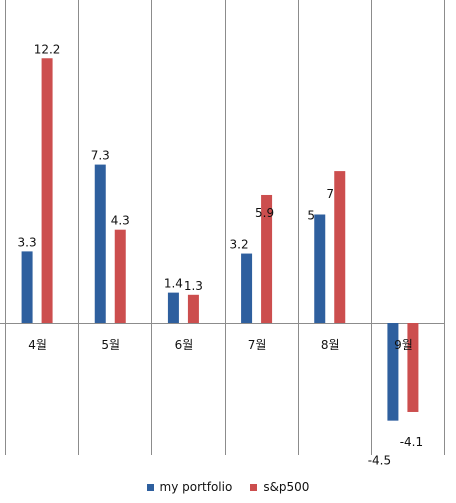 The height and width of the screenshot is (503, 456). Describe the element at coordinates (150, 487) in the screenshot. I see `legend-swatch-my-portfolio` at that location.